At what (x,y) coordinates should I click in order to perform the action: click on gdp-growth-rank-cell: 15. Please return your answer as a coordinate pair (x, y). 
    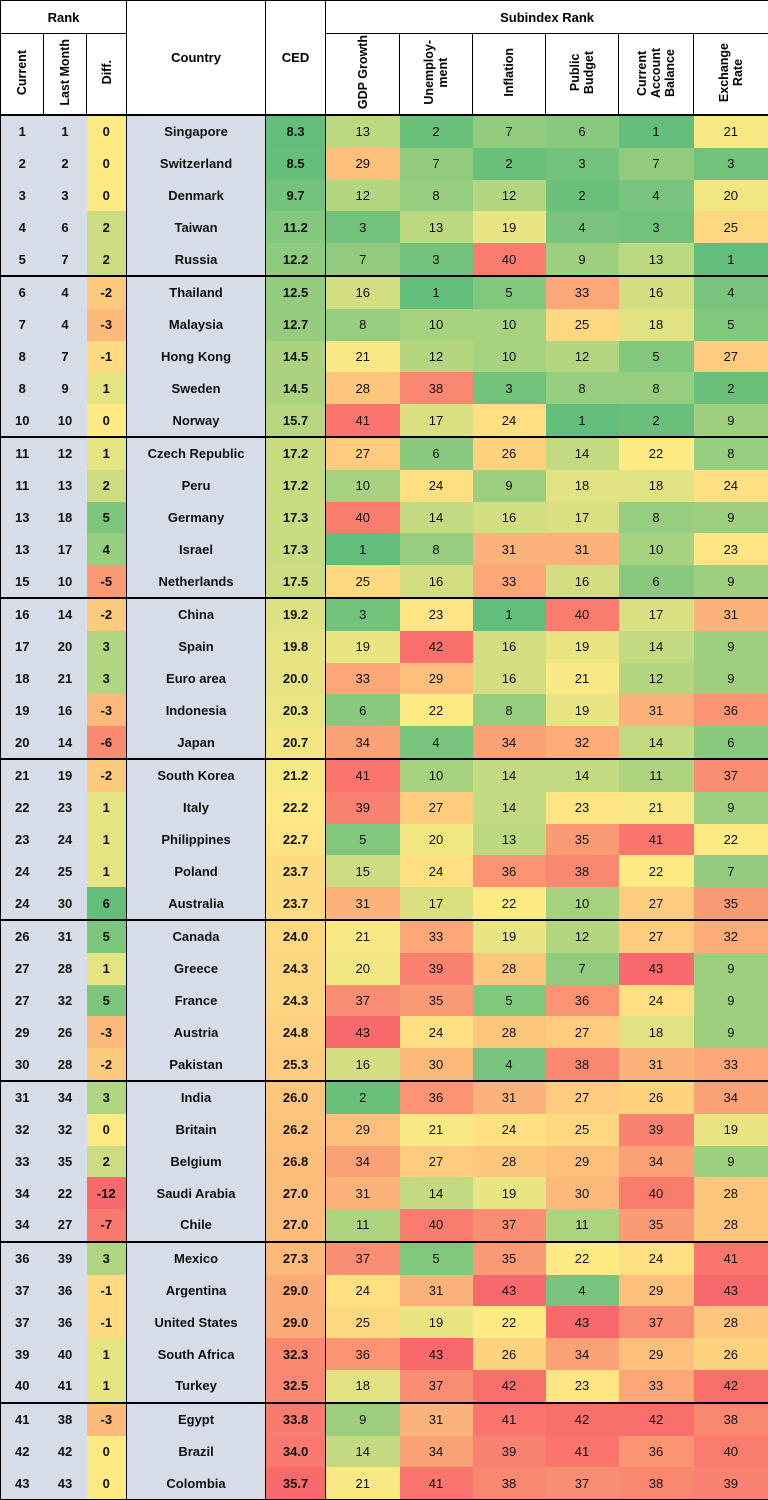
    Looking at the image, I should click on (363, 871).